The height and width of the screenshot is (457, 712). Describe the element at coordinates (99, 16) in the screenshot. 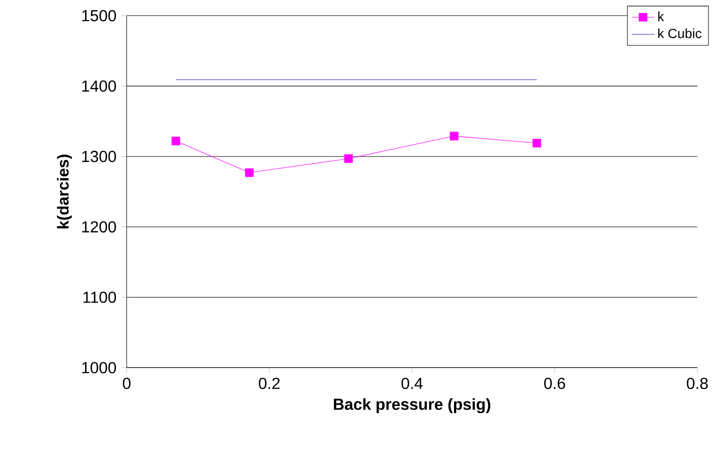

I see `y-tick-label: 1500` at that location.